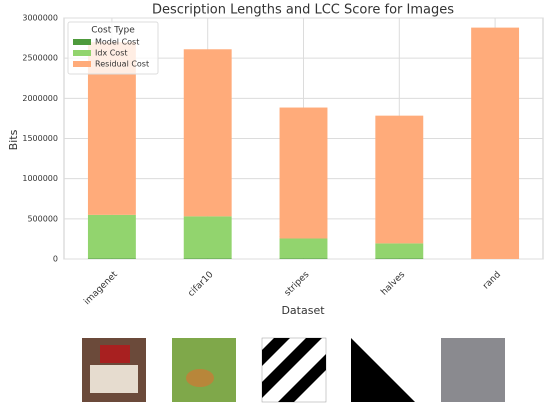 This screenshot has width=550, height=409. I want to click on y-tick-label: 1000000, so click(40, 178).